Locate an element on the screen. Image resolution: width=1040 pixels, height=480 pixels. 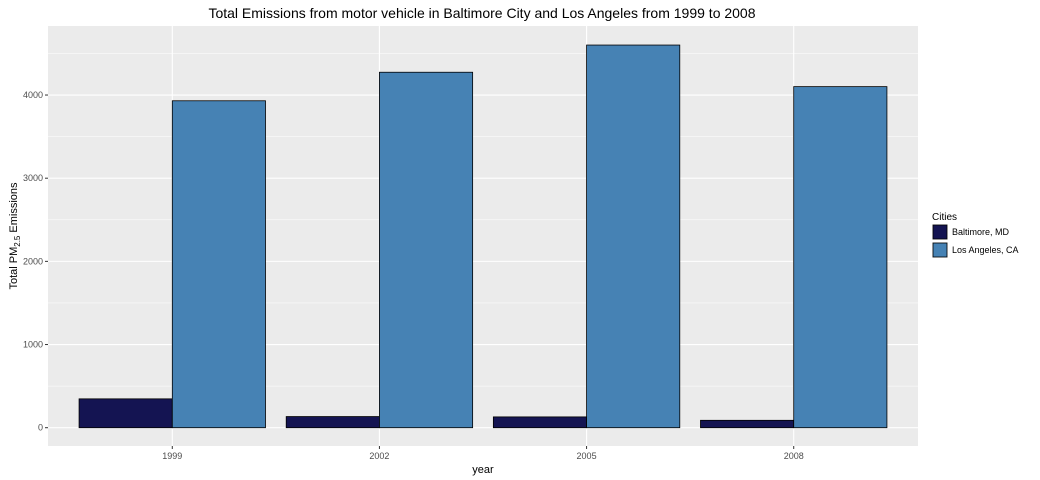
y-axis-title-prefix: Total PM is located at coordinates (14, 268).